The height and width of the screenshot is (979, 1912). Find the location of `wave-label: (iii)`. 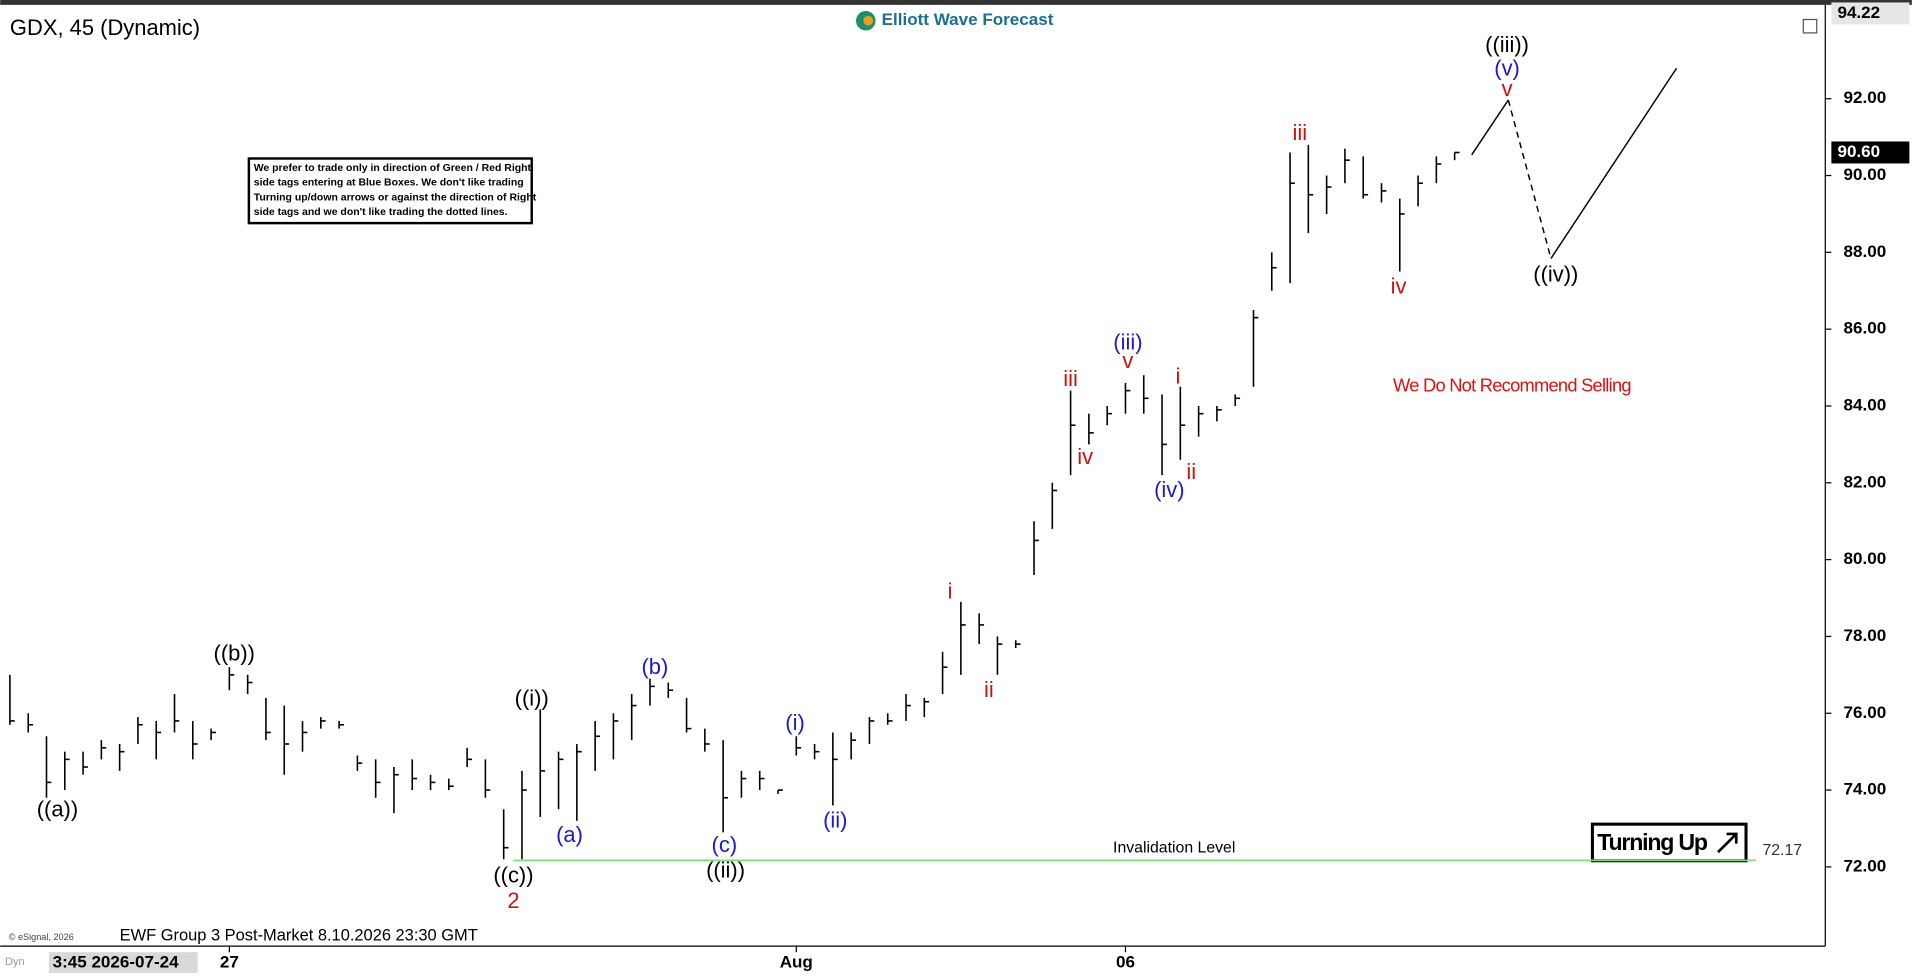

wave-label: (iii) is located at coordinates (1127, 342).